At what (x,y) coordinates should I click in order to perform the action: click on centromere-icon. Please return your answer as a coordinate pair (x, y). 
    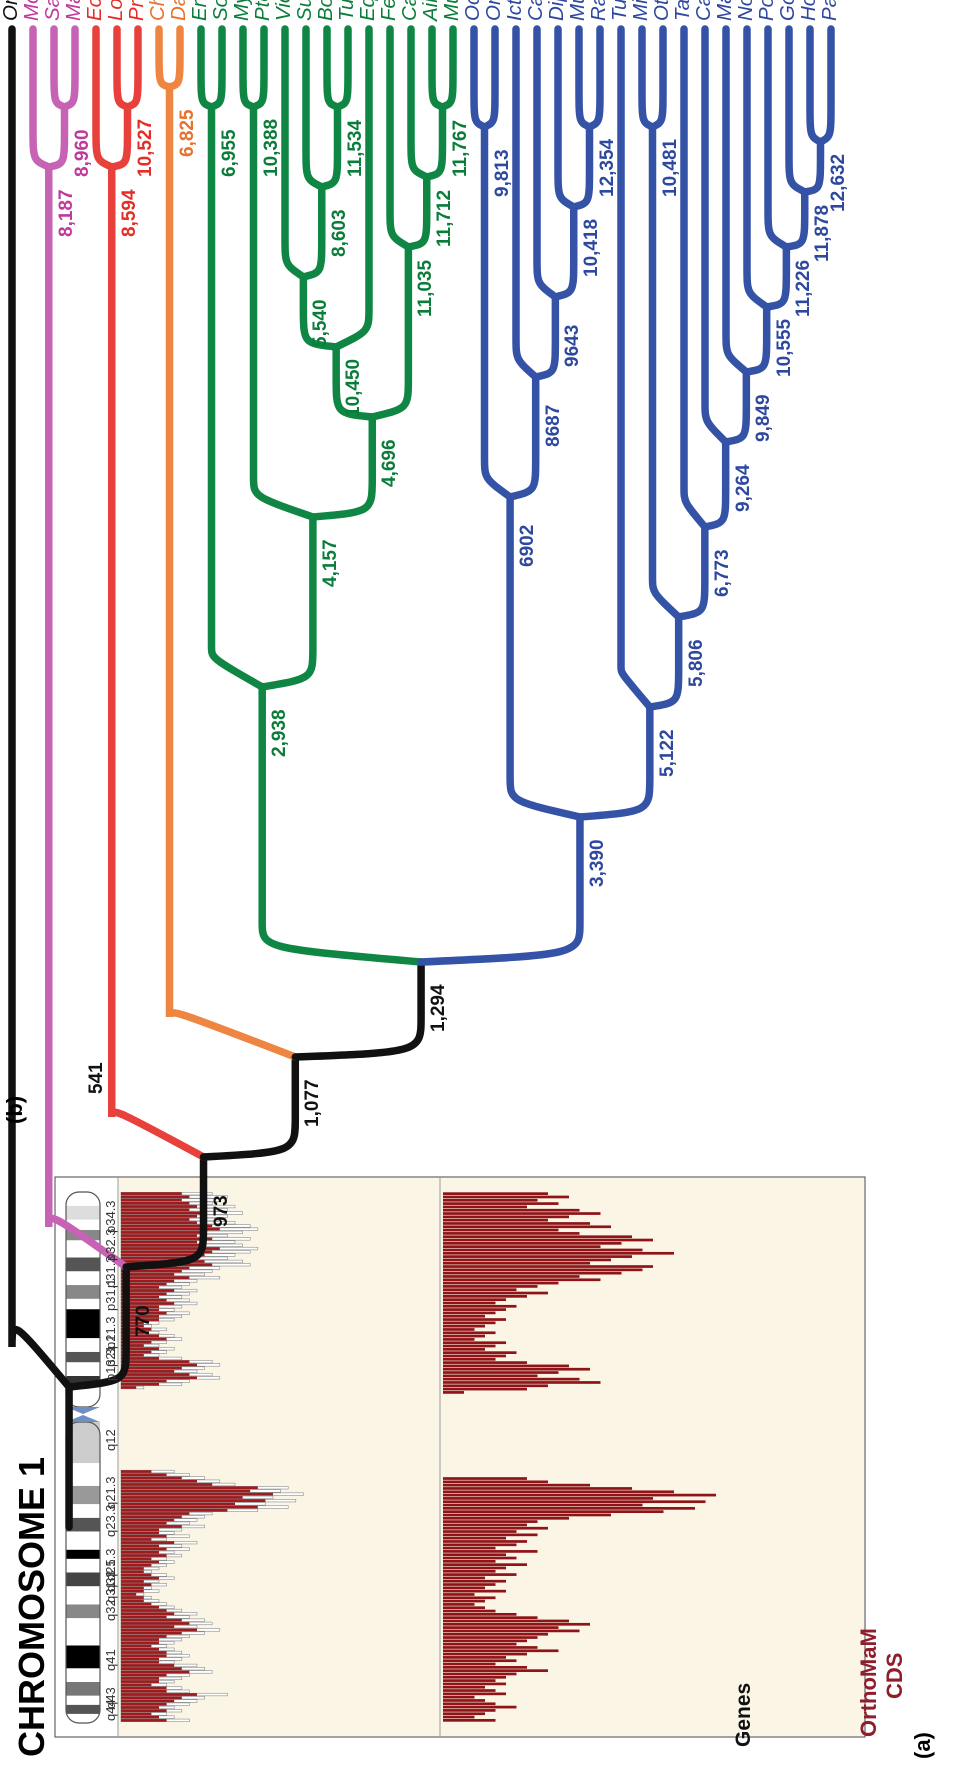
    Looking at the image, I should click on (83, 1414).